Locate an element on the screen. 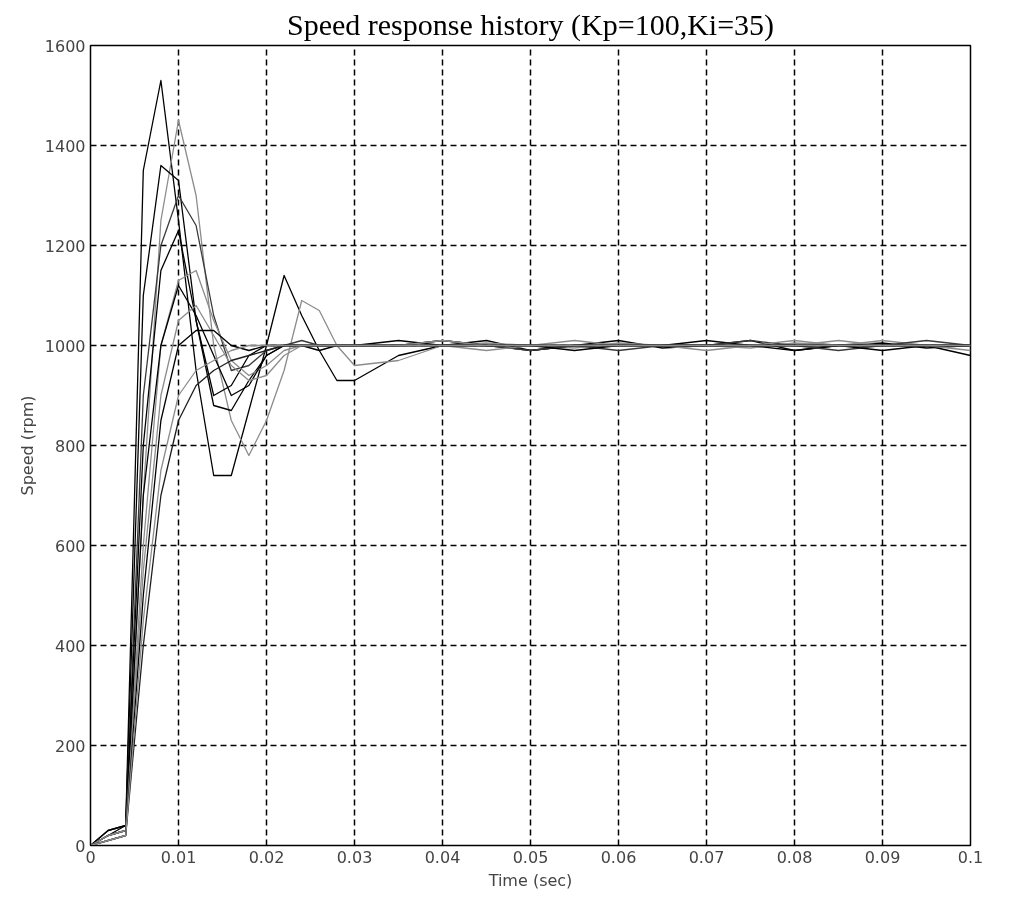 This screenshot has height=922, width=1009. x-tick-label: 0.03 is located at coordinates (354, 857).